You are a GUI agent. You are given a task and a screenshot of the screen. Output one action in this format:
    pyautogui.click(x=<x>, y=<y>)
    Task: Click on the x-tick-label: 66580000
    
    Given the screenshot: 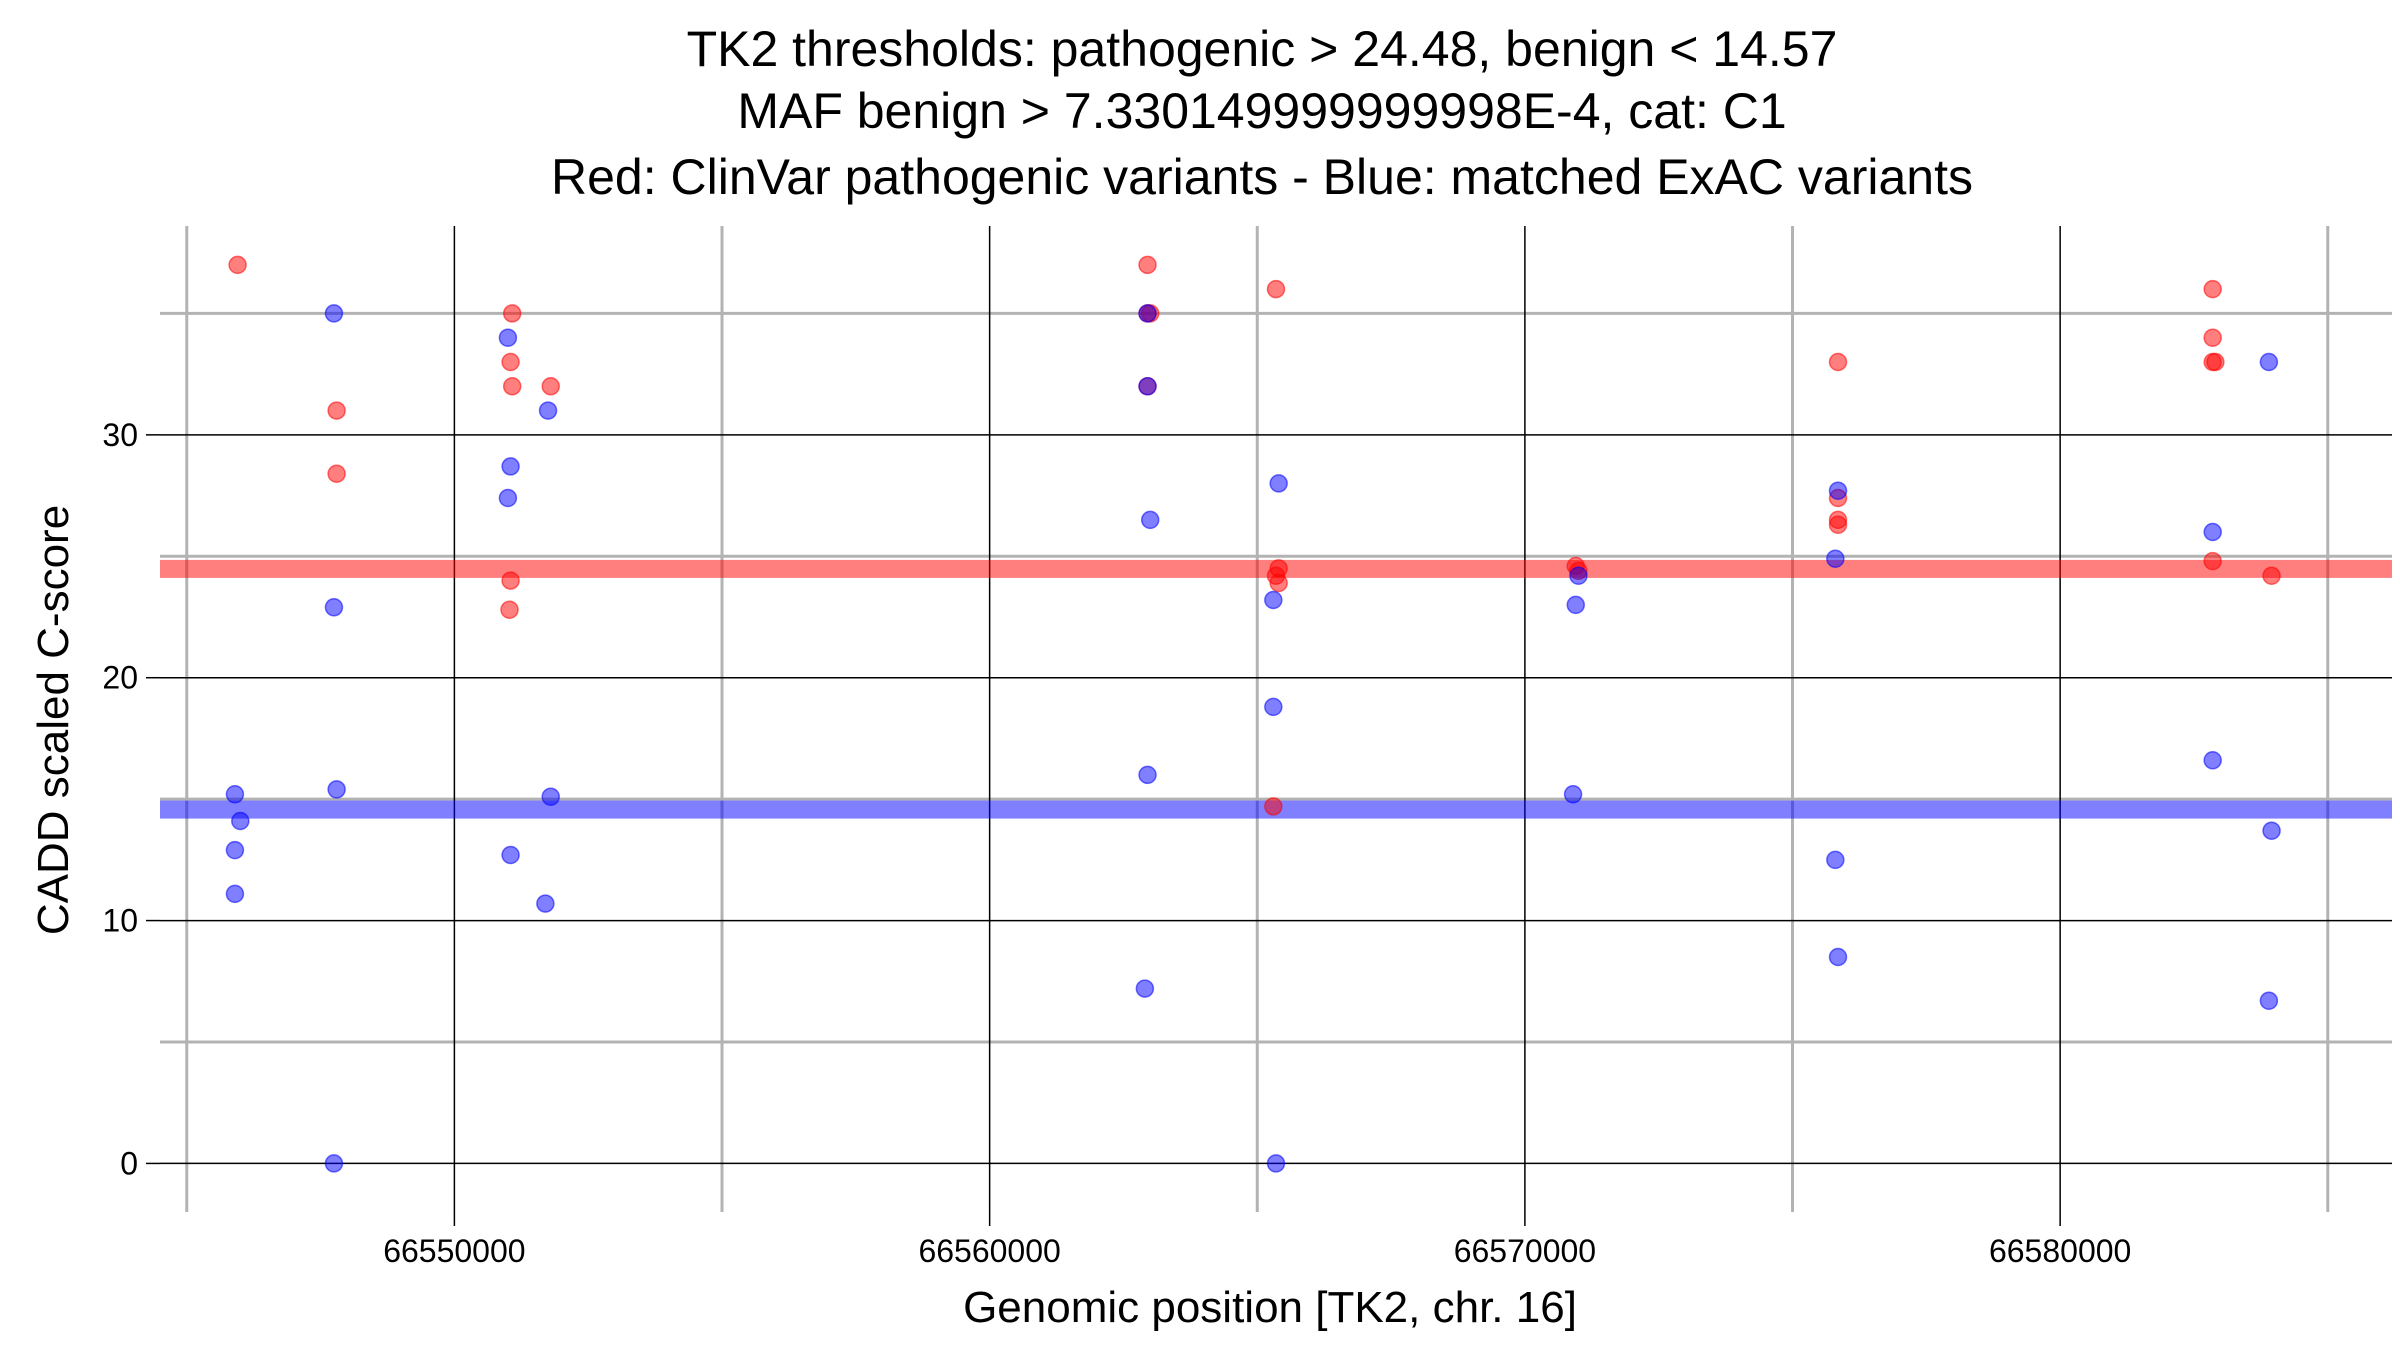 What is the action you would take?
    pyautogui.click(x=2060, y=1251)
    